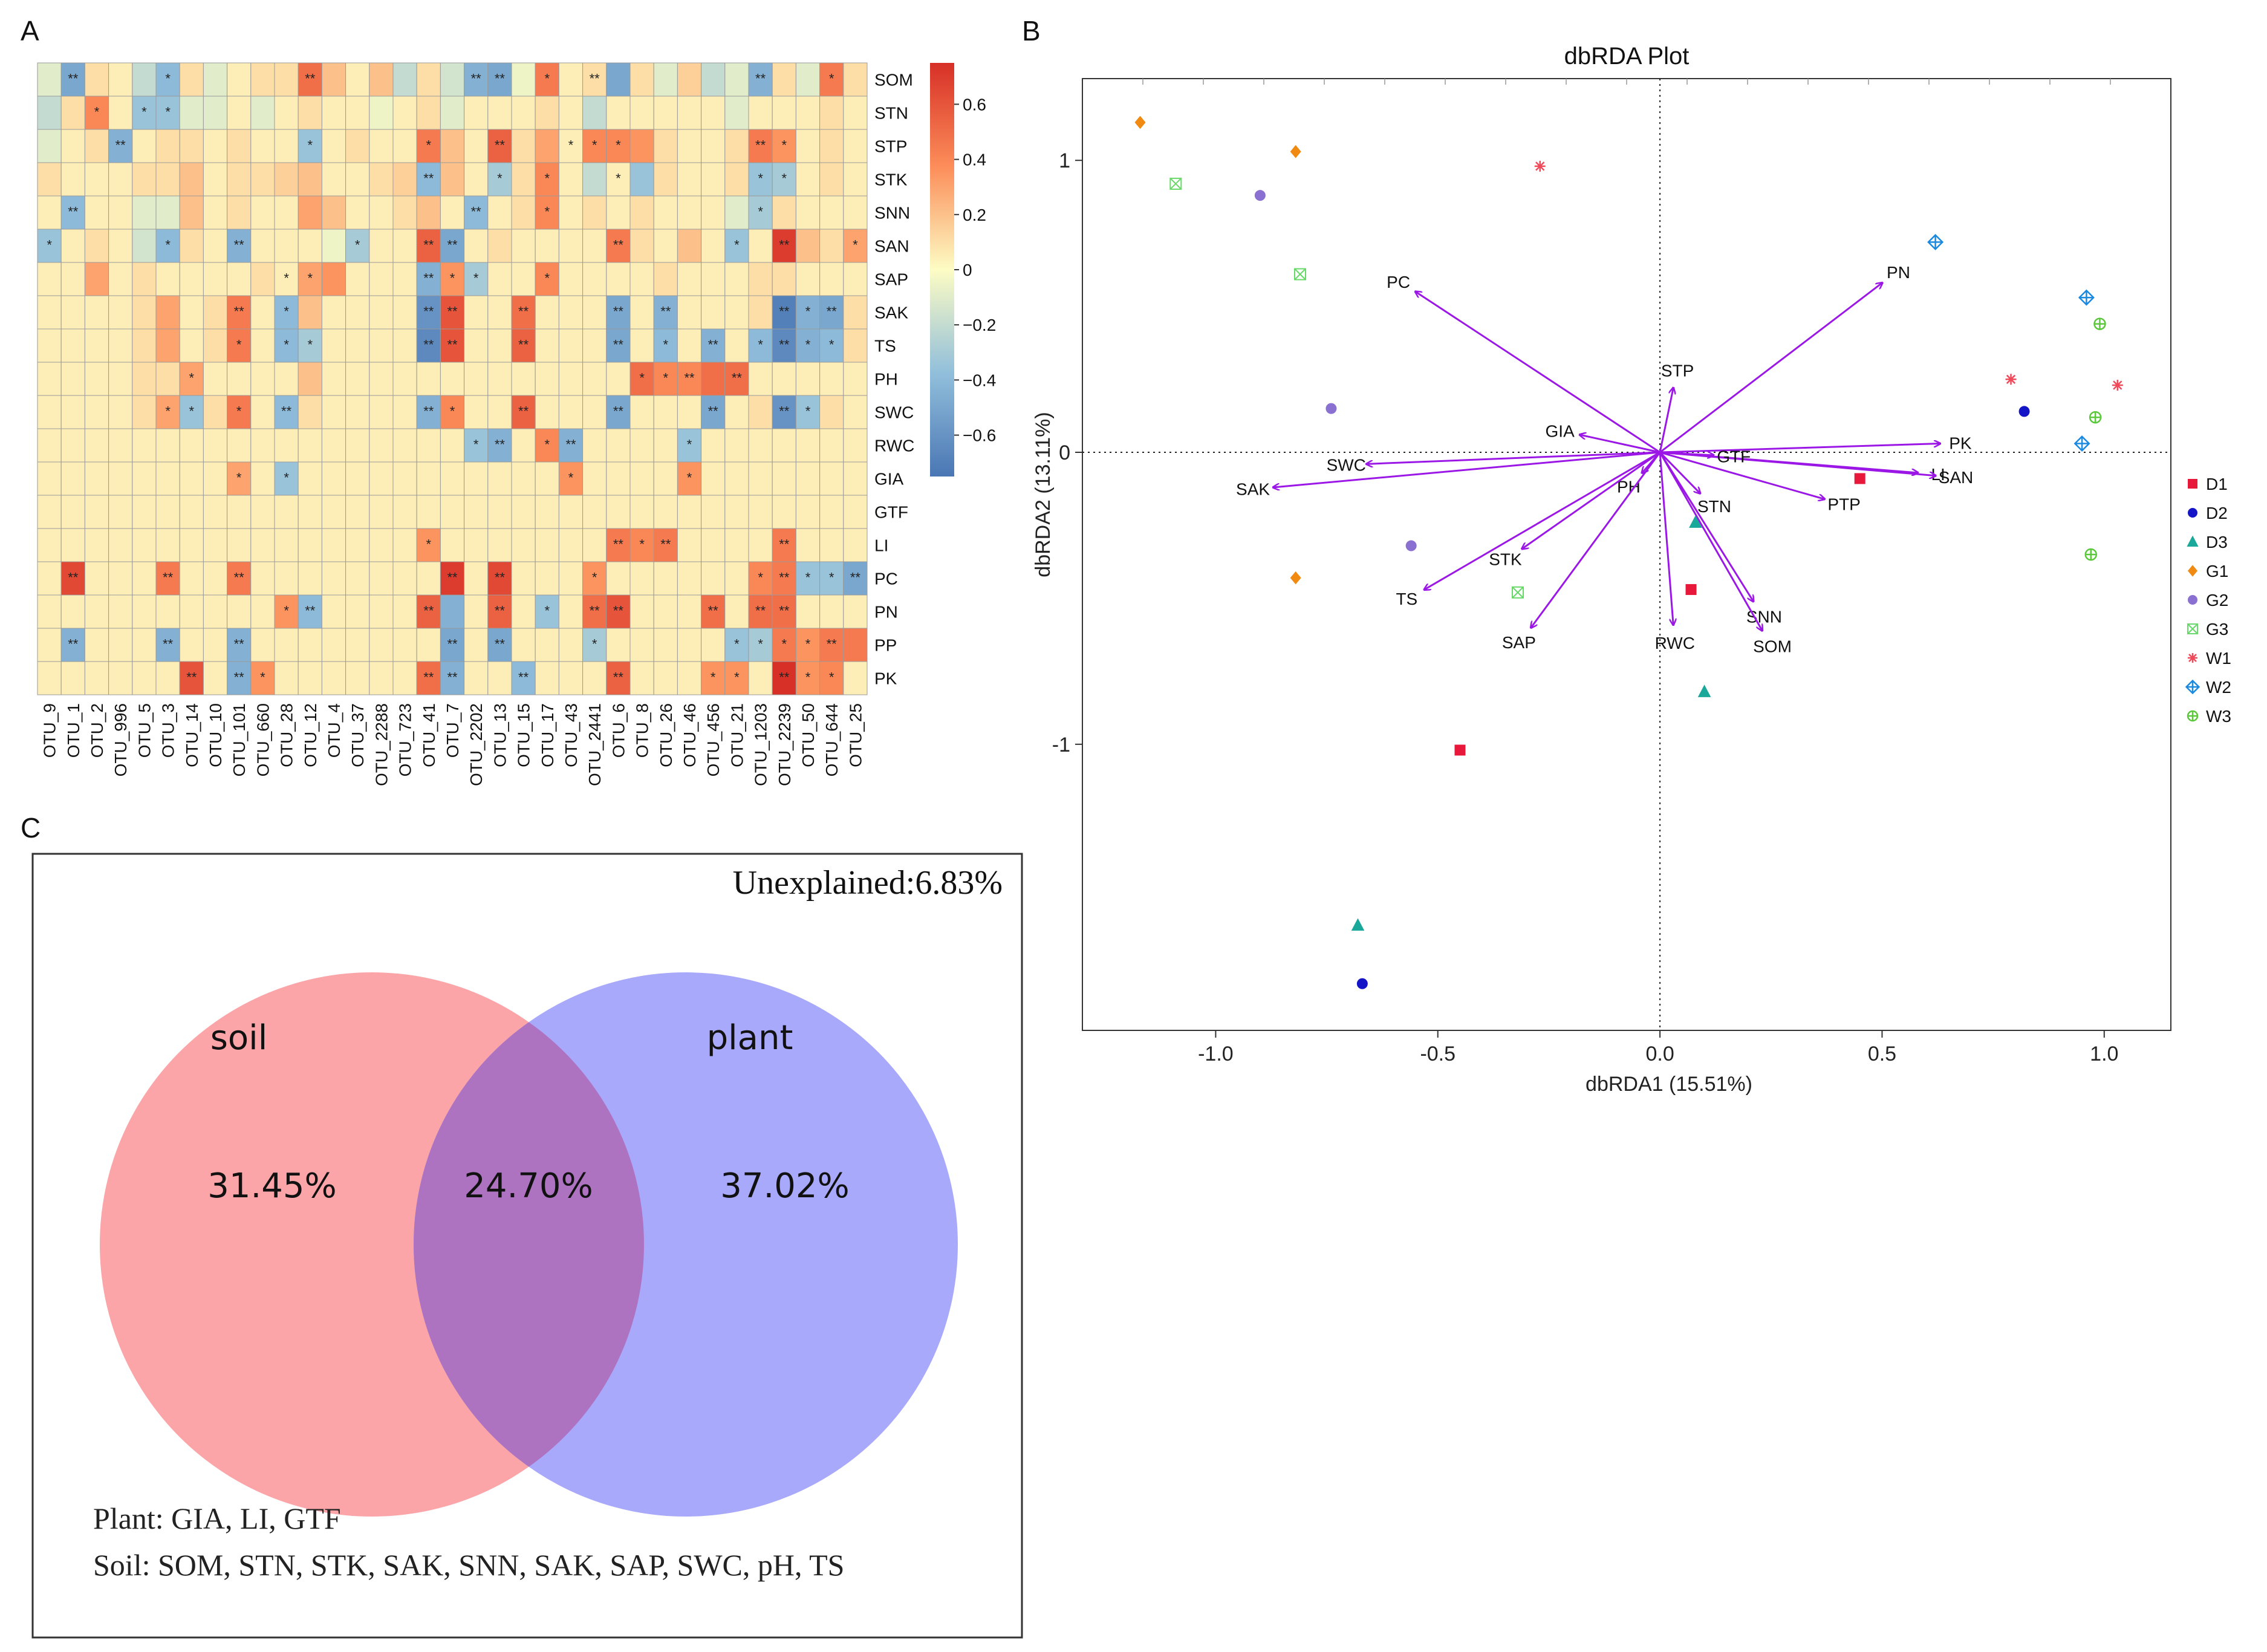 This screenshot has width=2267, height=1652. What do you see at coordinates (1960, 443) in the screenshot?
I see `vector-label: PK` at bounding box center [1960, 443].